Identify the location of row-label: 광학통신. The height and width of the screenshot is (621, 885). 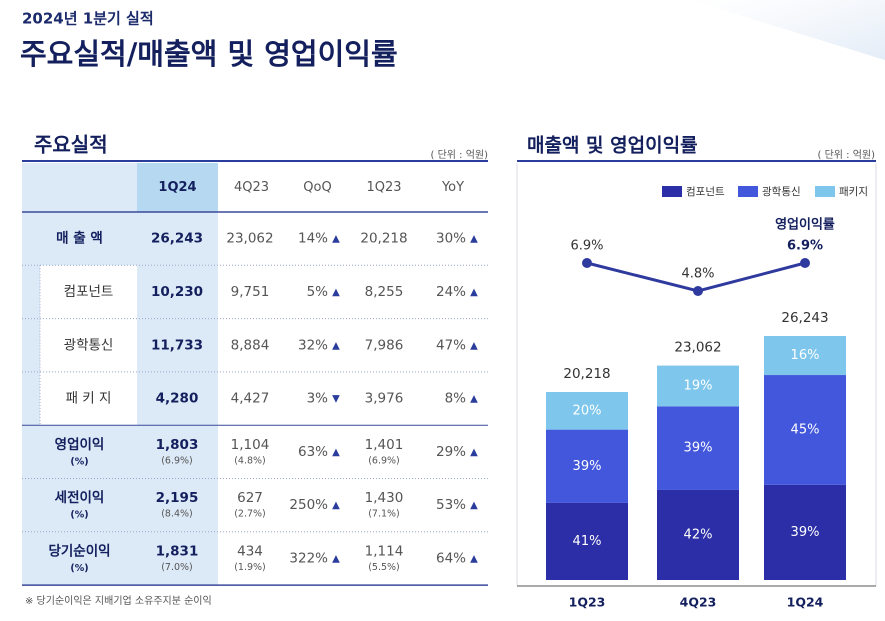
(89, 345).